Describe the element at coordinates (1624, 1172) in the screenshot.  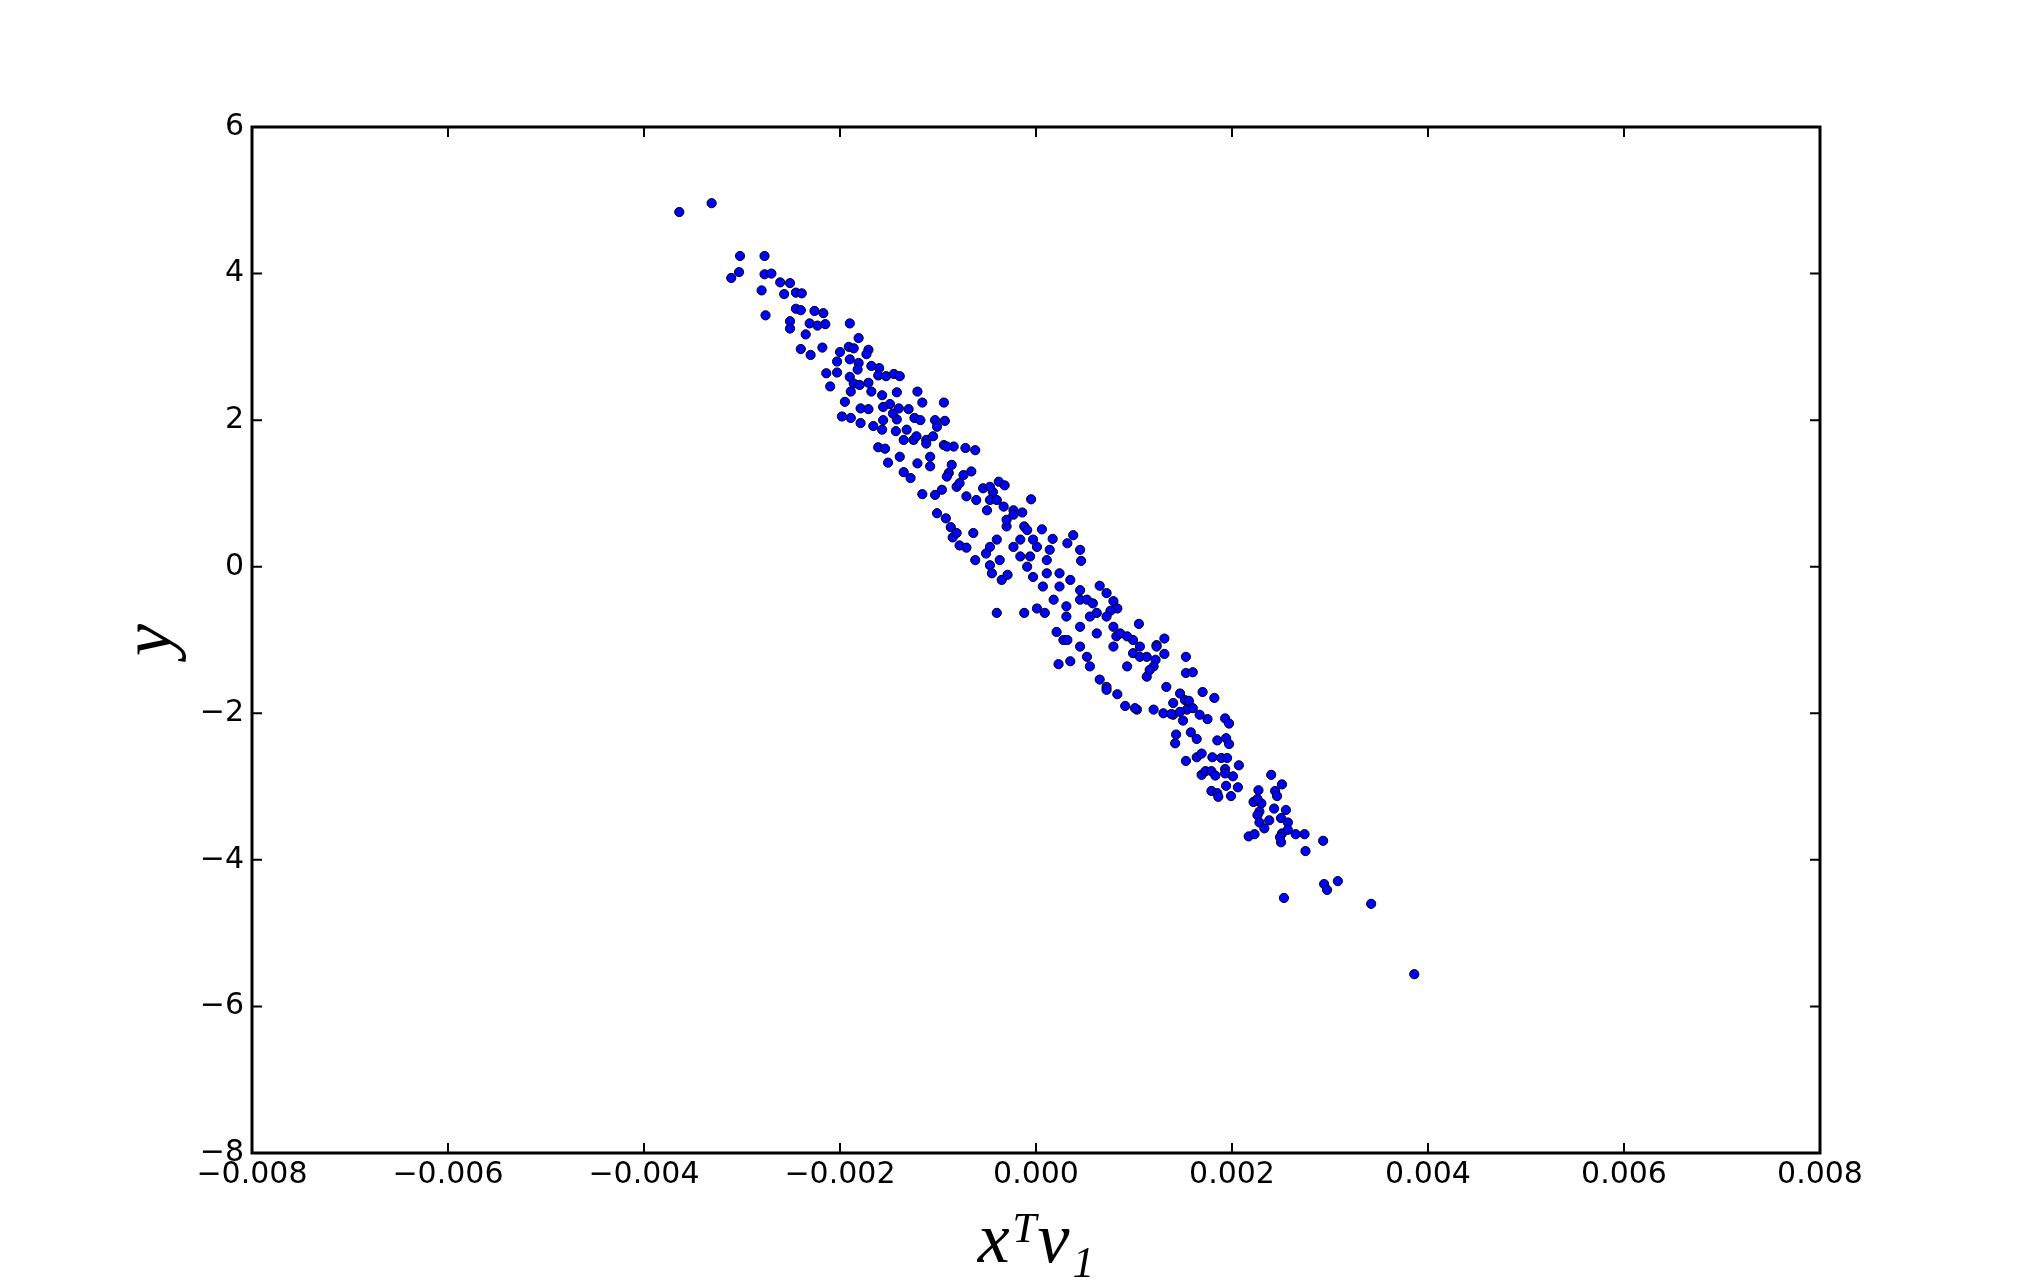
I see `x-tick-label: 0.006` at that location.